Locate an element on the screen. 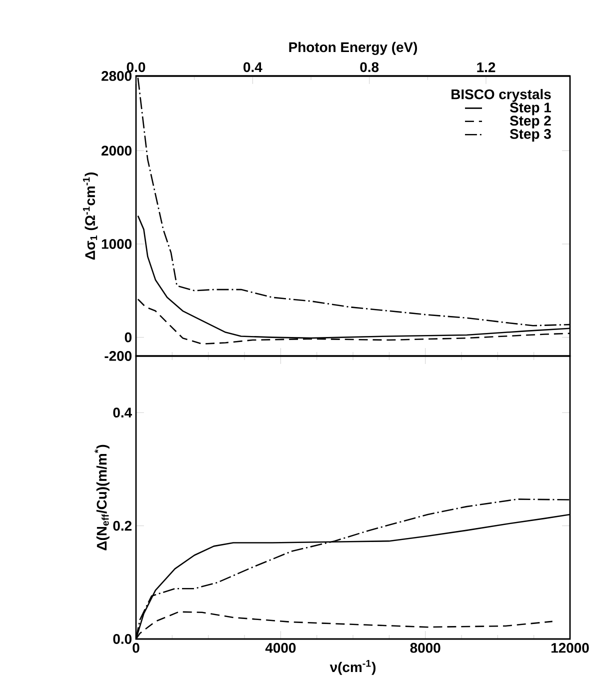 The height and width of the screenshot is (694, 607). x-tick-label: 4000 is located at coordinates (280, 647).